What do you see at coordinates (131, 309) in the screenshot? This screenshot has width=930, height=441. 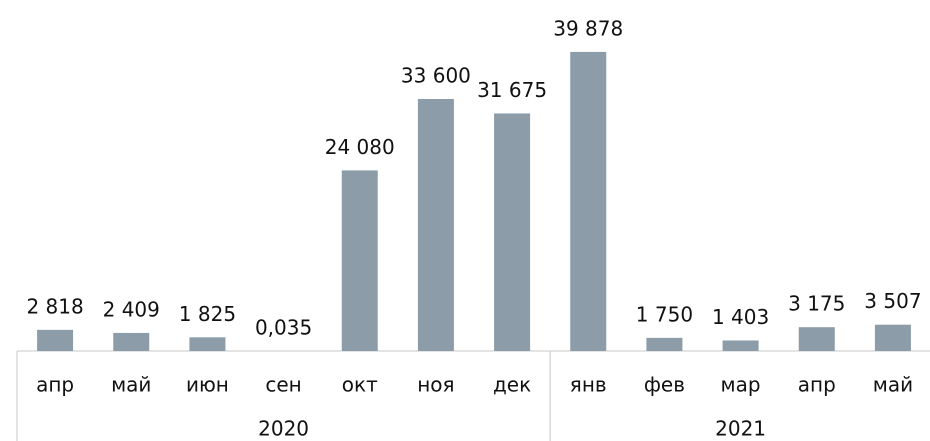 I see `data-label: 2 409` at bounding box center [131, 309].